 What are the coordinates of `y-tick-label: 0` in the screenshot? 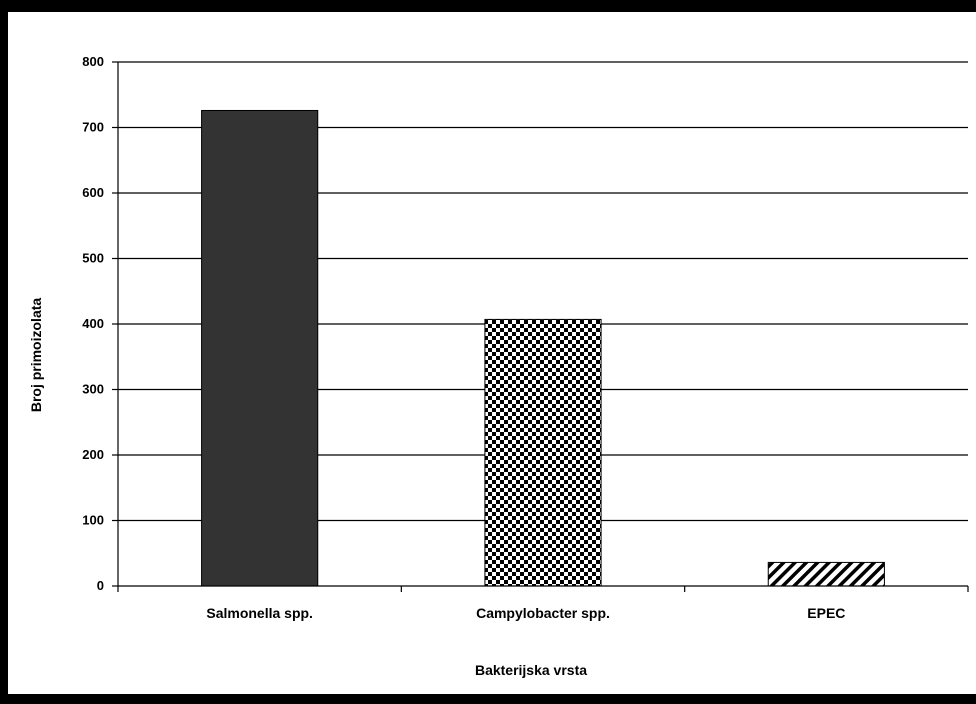 It's located at (100, 585).